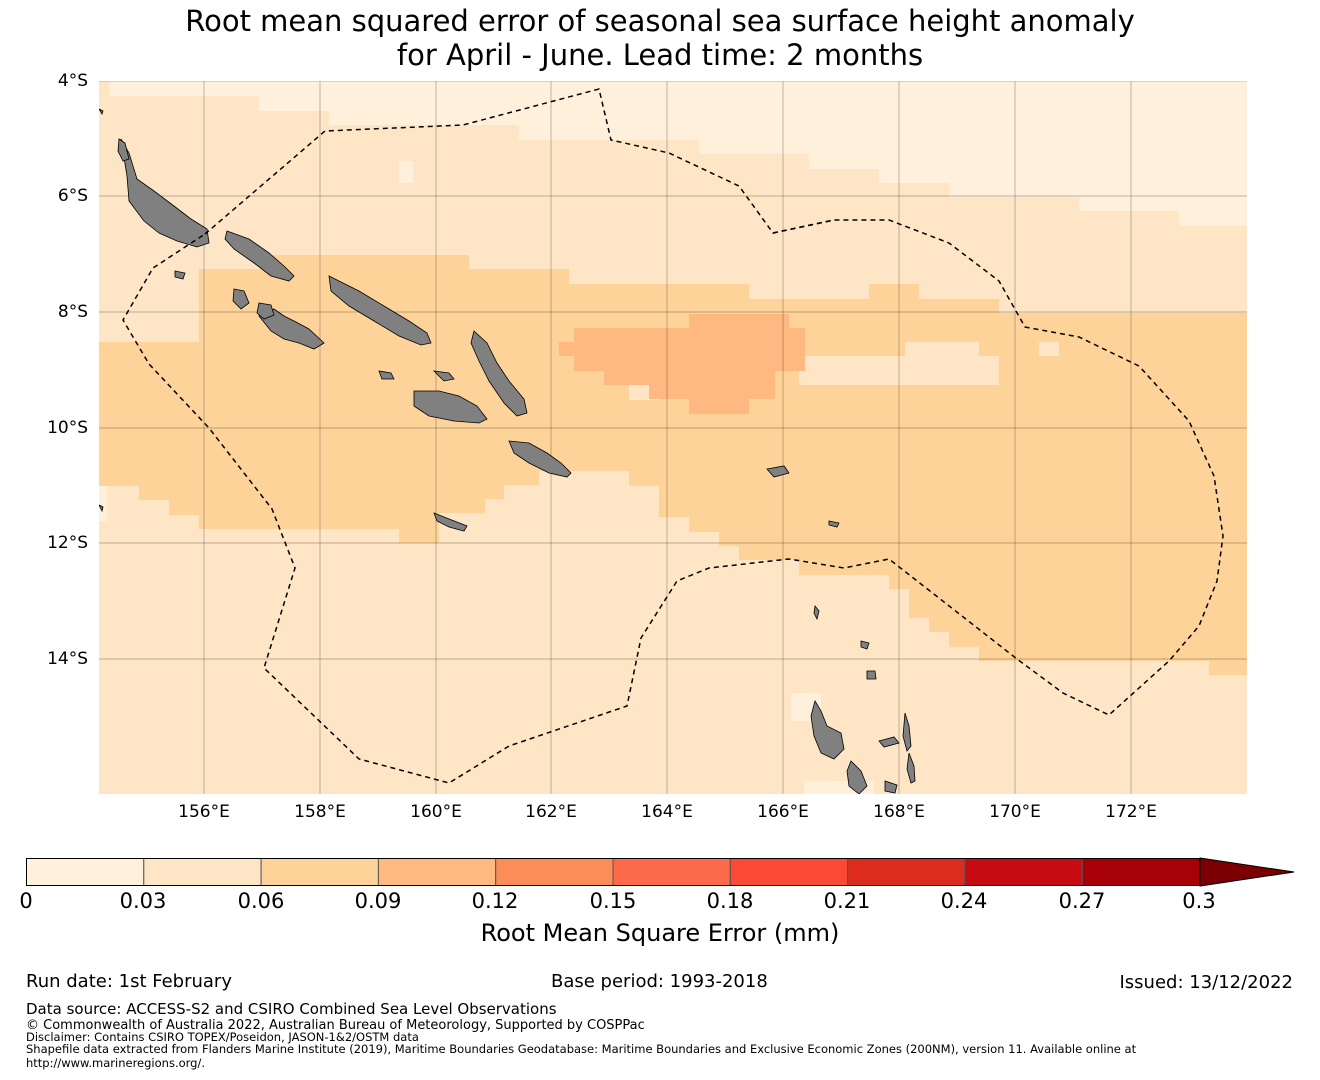 The height and width of the screenshot is (1080, 1320). I want to click on bougainville-island, so click(165, 193).